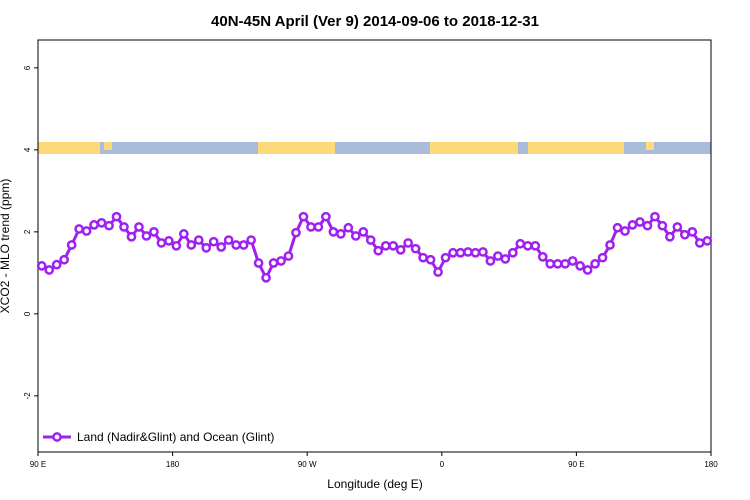 The height and width of the screenshot is (500, 750). What do you see at coordinates (374, 484) in the screenshot?
I see `x-axis-label: Longitude (deg E)` at bounding box center [374, 484].